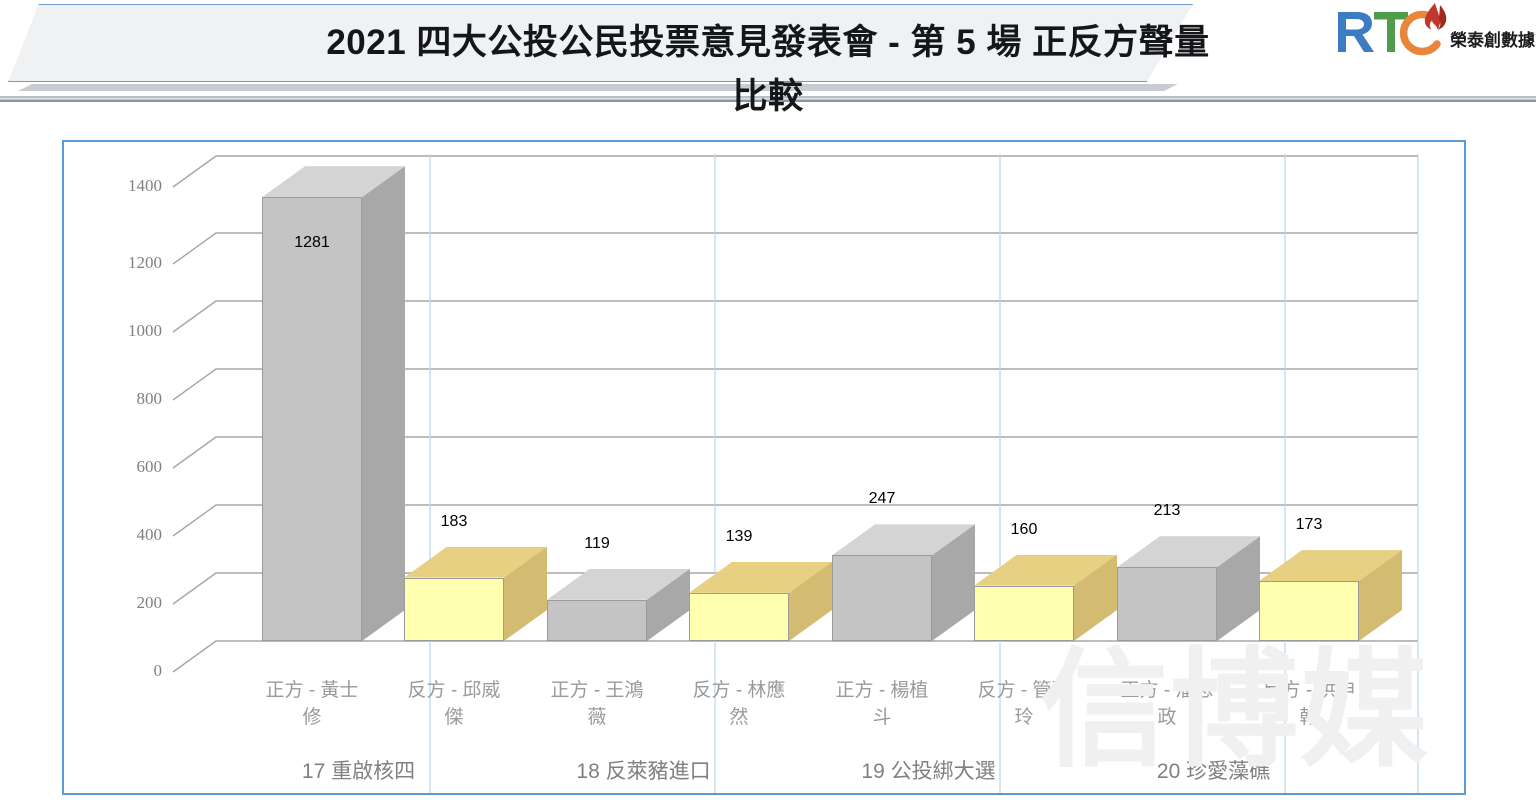  Describe the element at coordinates (358, 771) in the screenshot. I see `group-label-1: 17 重啟核四` at that location.